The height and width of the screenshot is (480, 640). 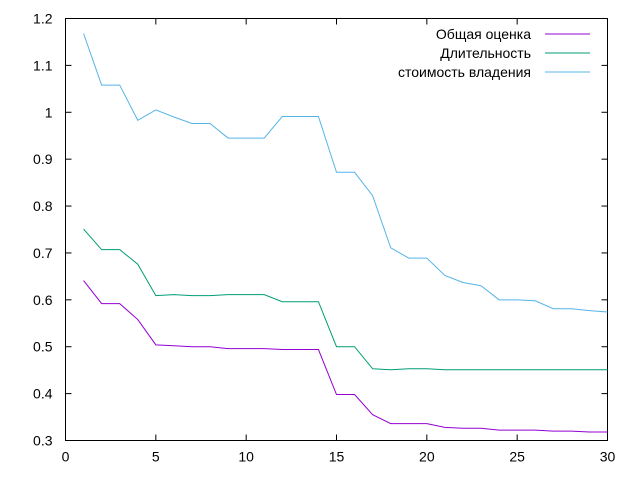 I want to click on y-tick-label: 0.5, so click(x=43, y=347).